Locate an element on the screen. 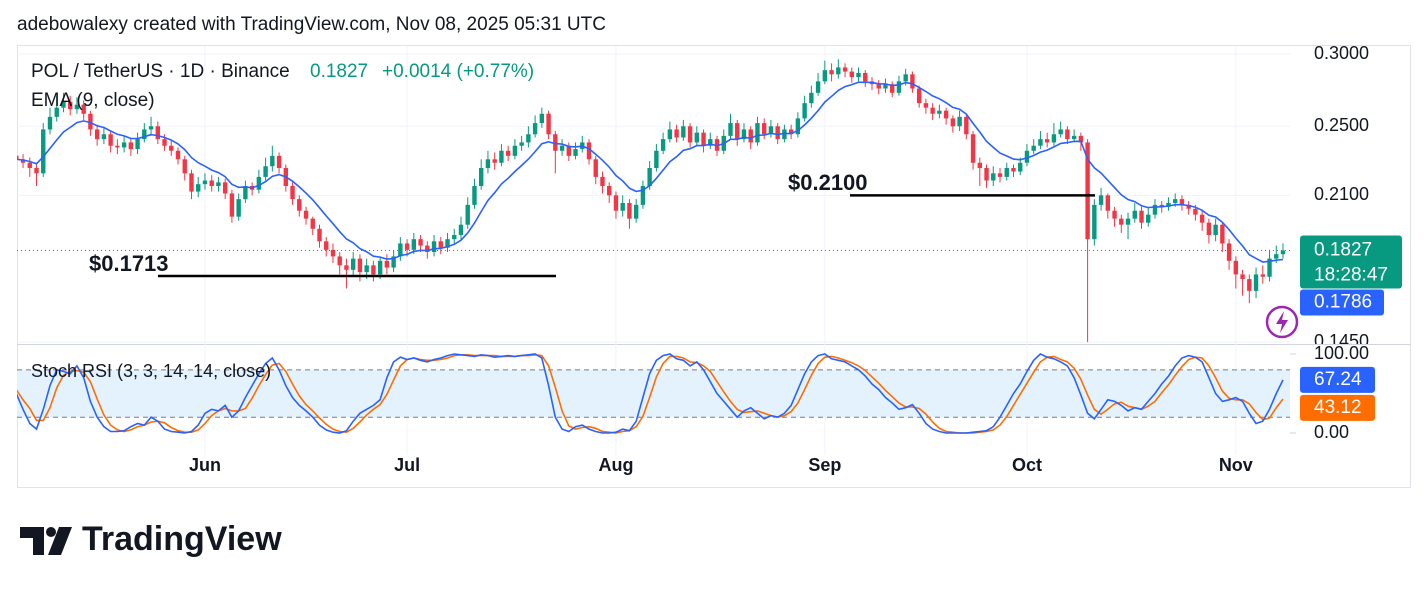  x-tick-label: Nov is located at coordinates (1236, 465).